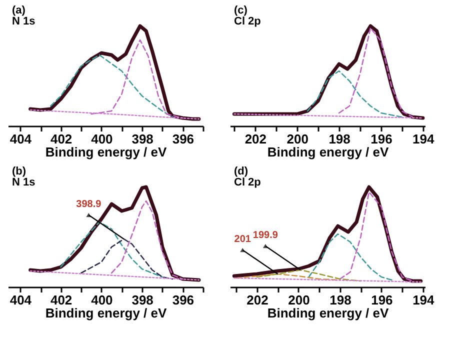  I want to click on chart-title: (d), so click(241, 171).